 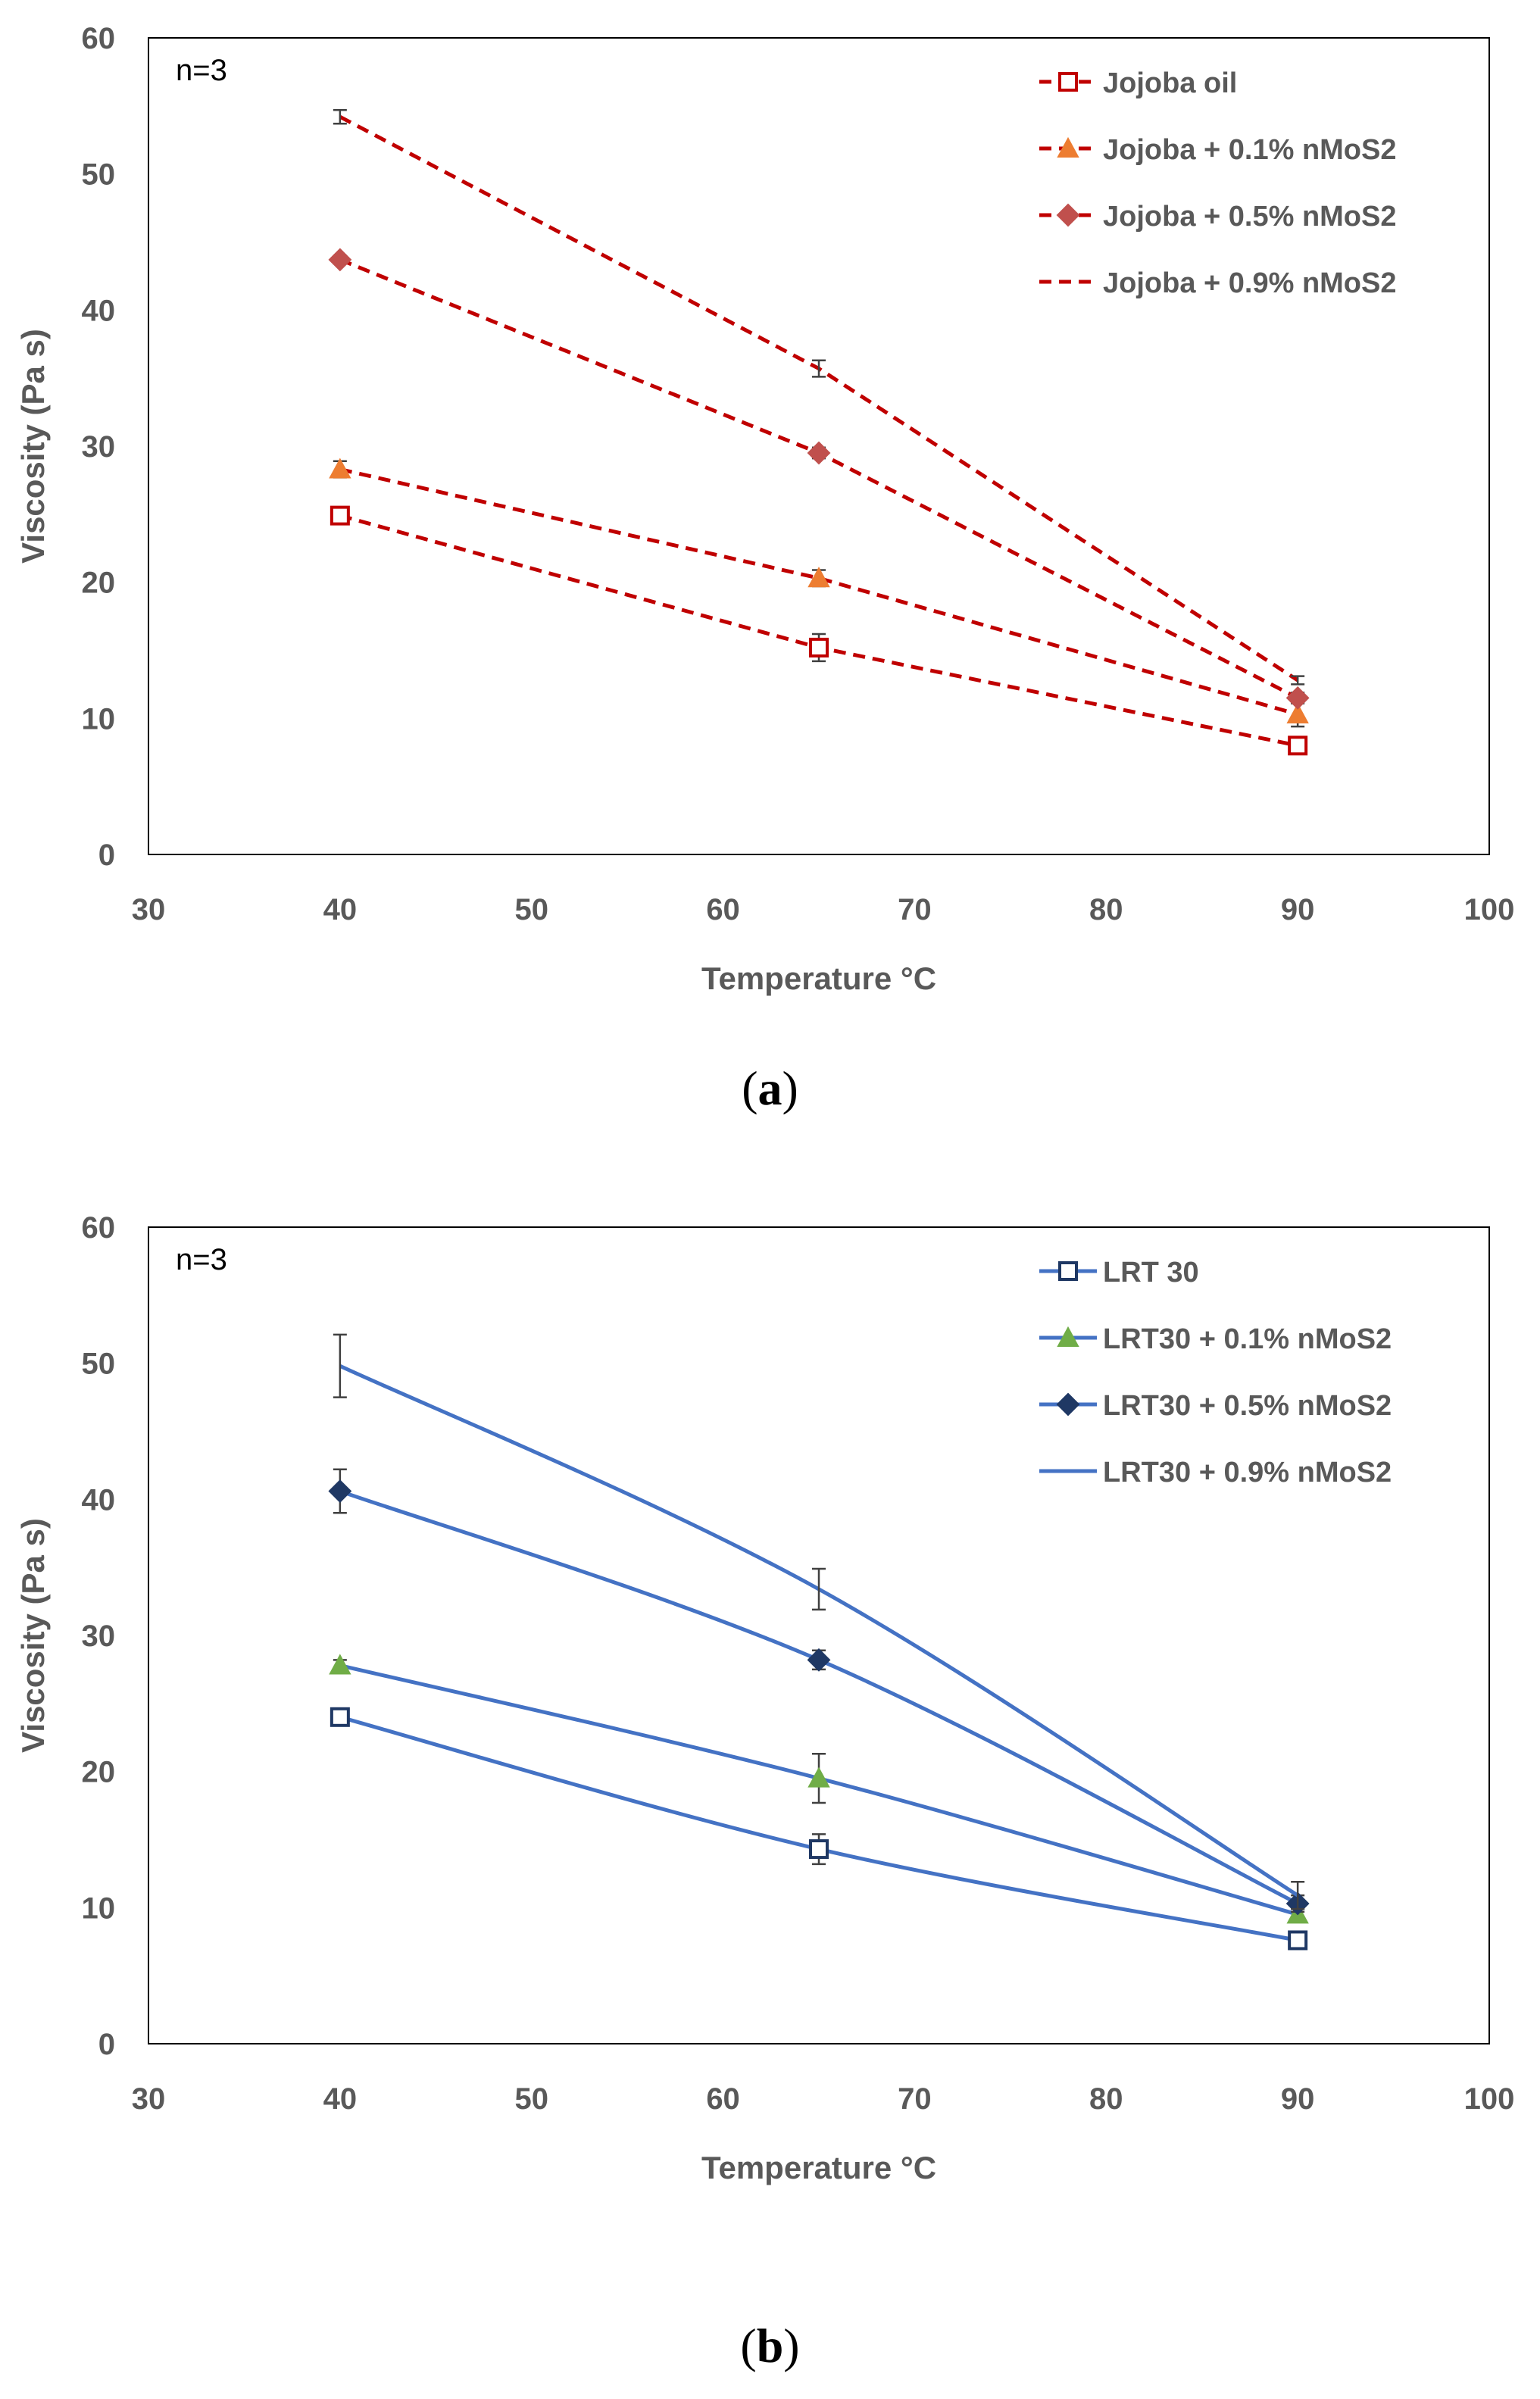 I want to click on legend-label: Jojoba oil, so click(x=1170, y=83).